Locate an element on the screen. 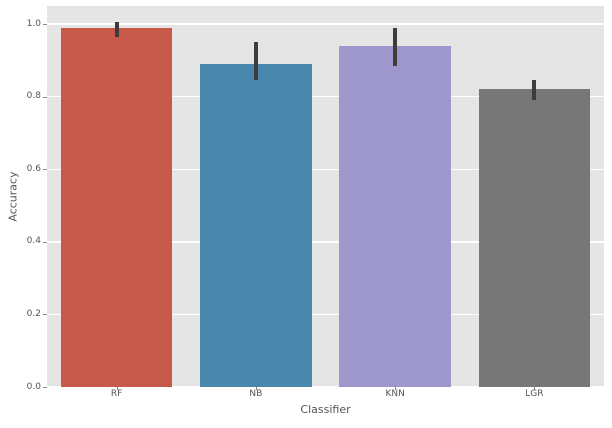 Image resolution: width=612 pixels, height=428 pixels. bar-nb is located at coordinates (256, 225).